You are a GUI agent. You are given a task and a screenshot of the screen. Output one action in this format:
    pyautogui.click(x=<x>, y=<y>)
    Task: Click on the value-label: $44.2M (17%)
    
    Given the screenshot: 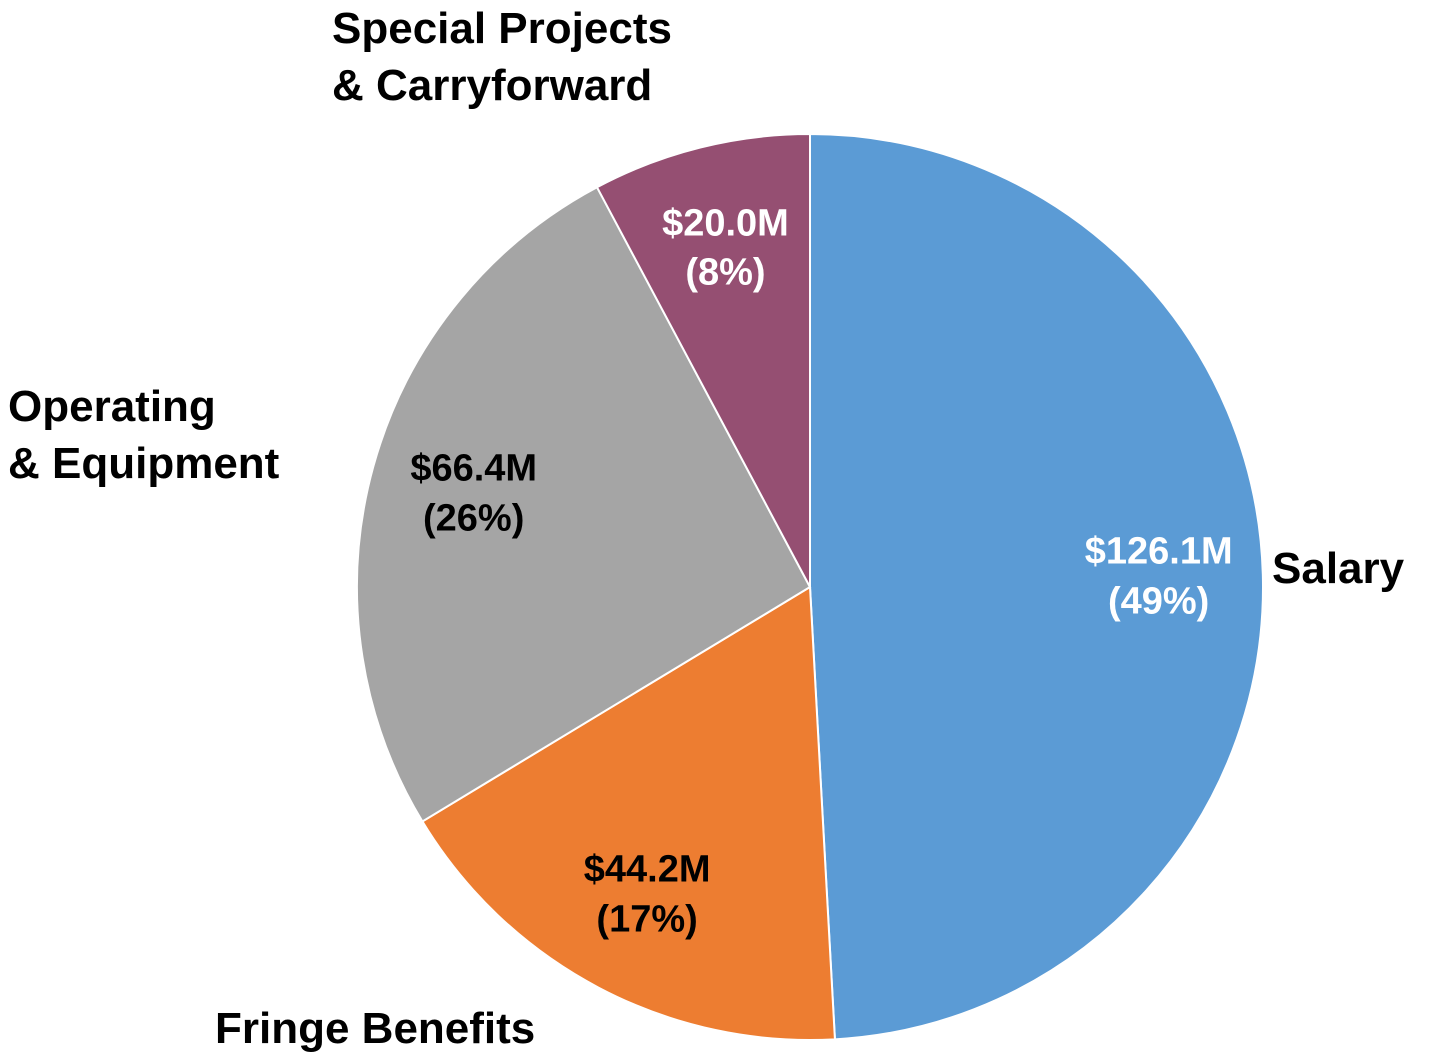 What is the action you would take?
    pyautogui.click(x=647, y=895)
    